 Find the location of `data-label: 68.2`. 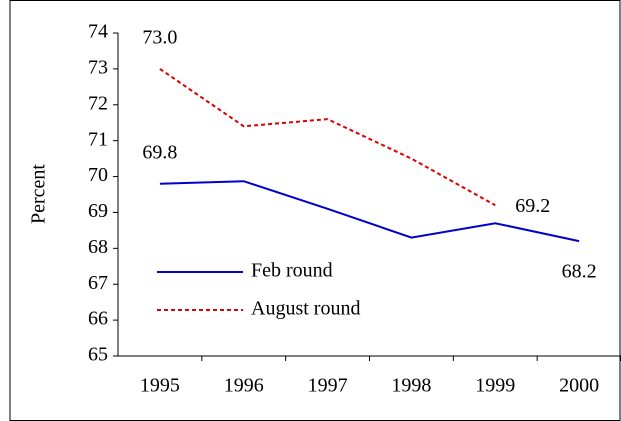

data-label: 68.2 is located at coordinates (579, 272).